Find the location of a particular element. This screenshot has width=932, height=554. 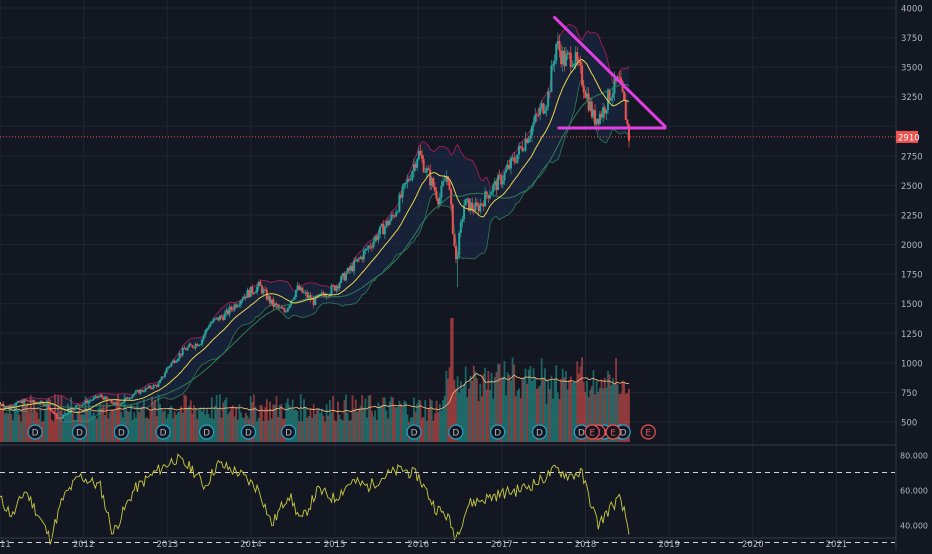

event-markers: DDDDDDDDDDDDDDDEEEE is located at coordinates (341, 432).